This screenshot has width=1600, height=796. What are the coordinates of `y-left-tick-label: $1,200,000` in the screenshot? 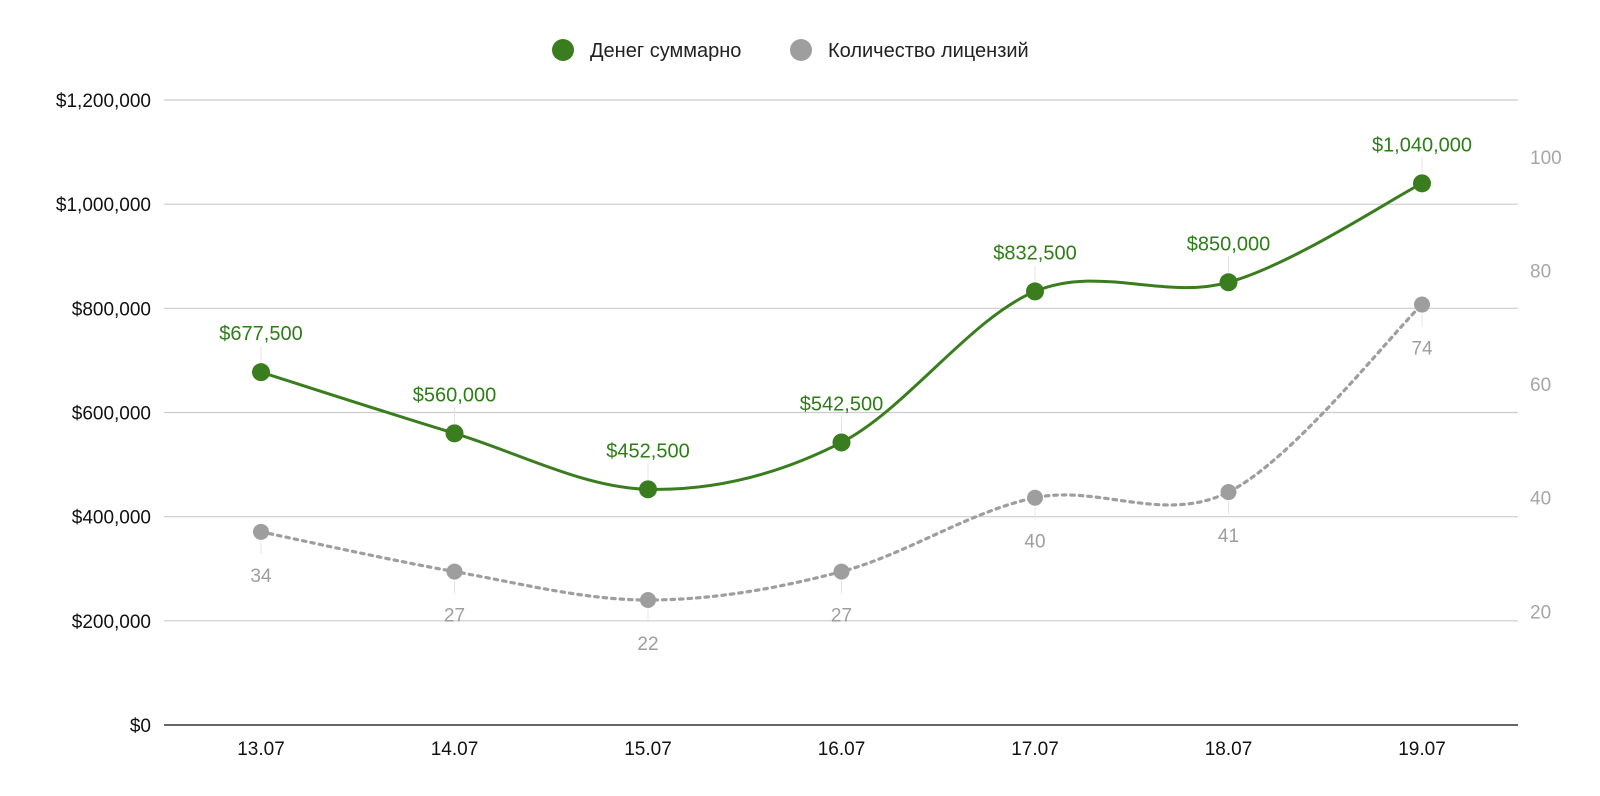 It's located at (103, 101).